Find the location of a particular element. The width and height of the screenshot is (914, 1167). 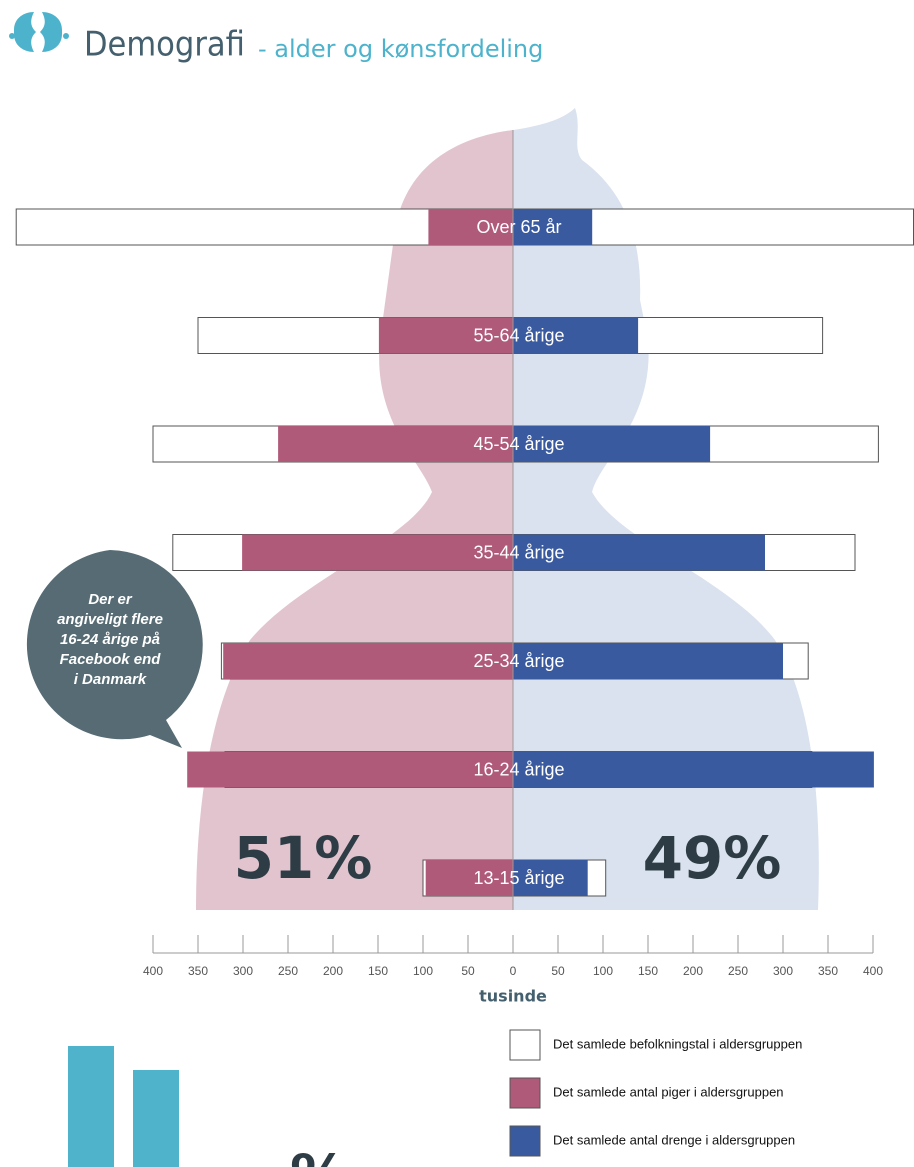

annotation-line: angiveligt flere is located at coordinates (110, 619).